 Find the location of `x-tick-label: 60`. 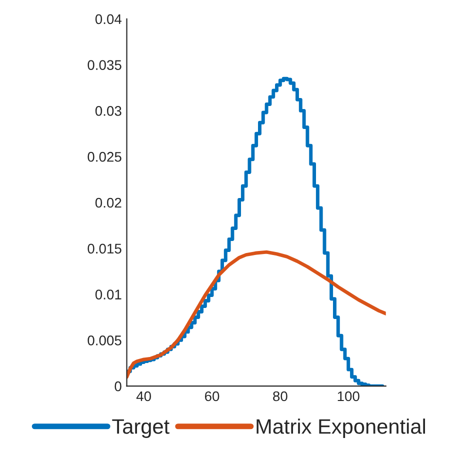

x-tick-label: 60 is located at coordinates (212, 396).